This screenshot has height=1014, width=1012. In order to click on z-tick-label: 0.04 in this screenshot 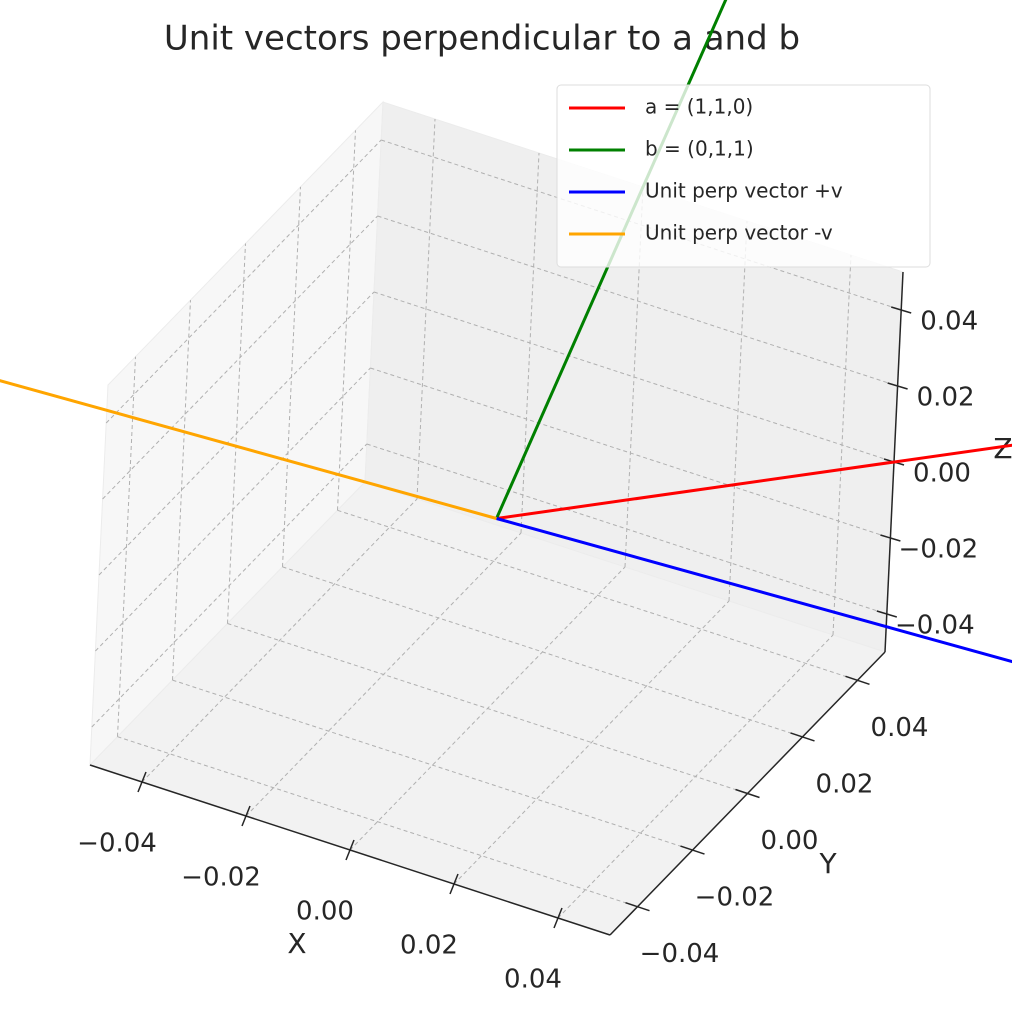, I will do `click(949, 322)`.